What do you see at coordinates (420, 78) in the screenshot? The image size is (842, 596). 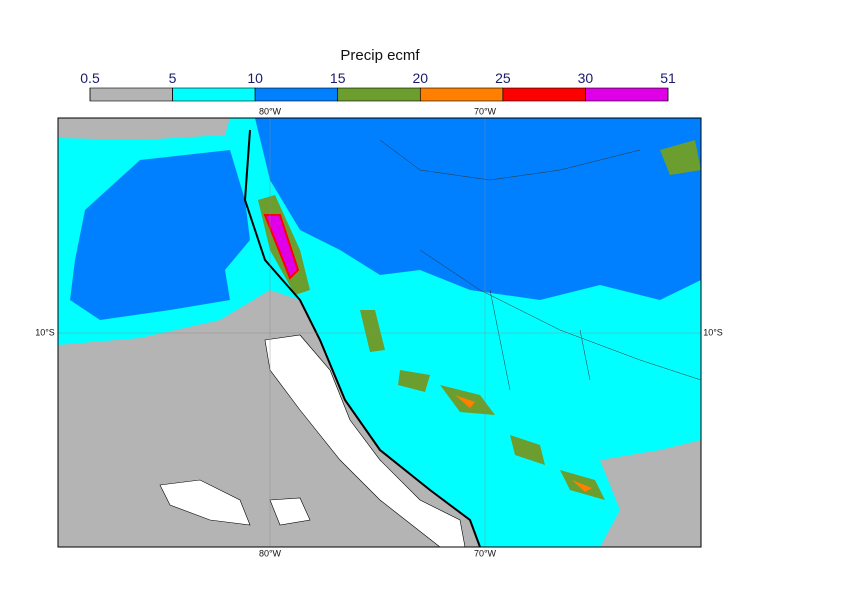 I see `colorbar-label: 20` at bounding box center [420, 78].